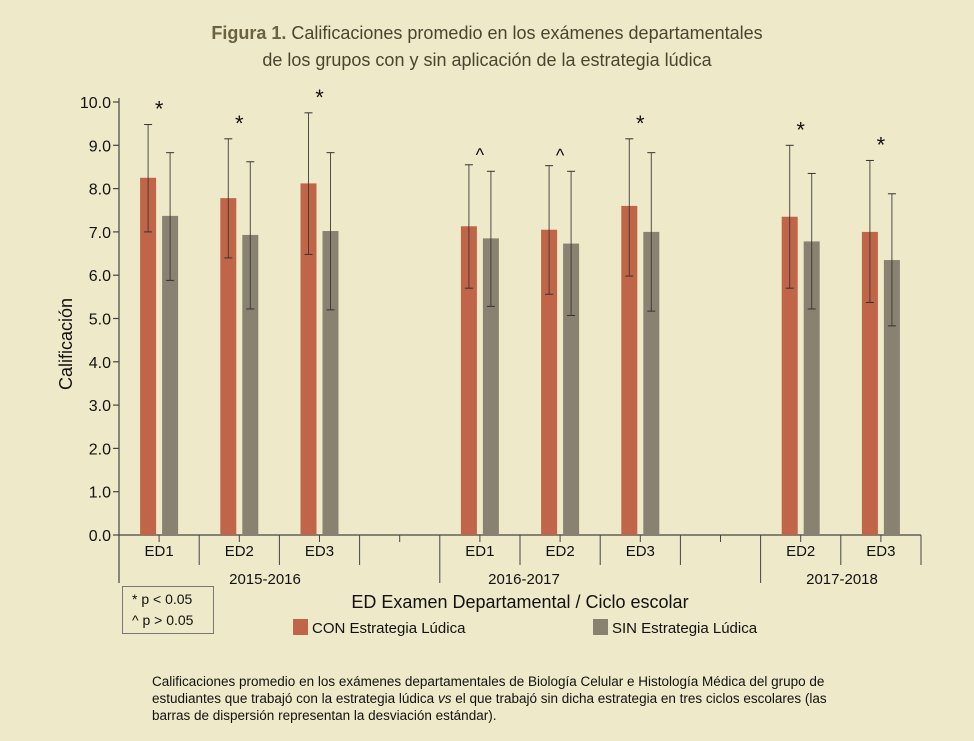 Image resolution: width=974 pixels, height=741 pixels. Describe the element at coordinates (265, 579) in the screenshot. I see `cycle-label: 2015-2016` at that location.